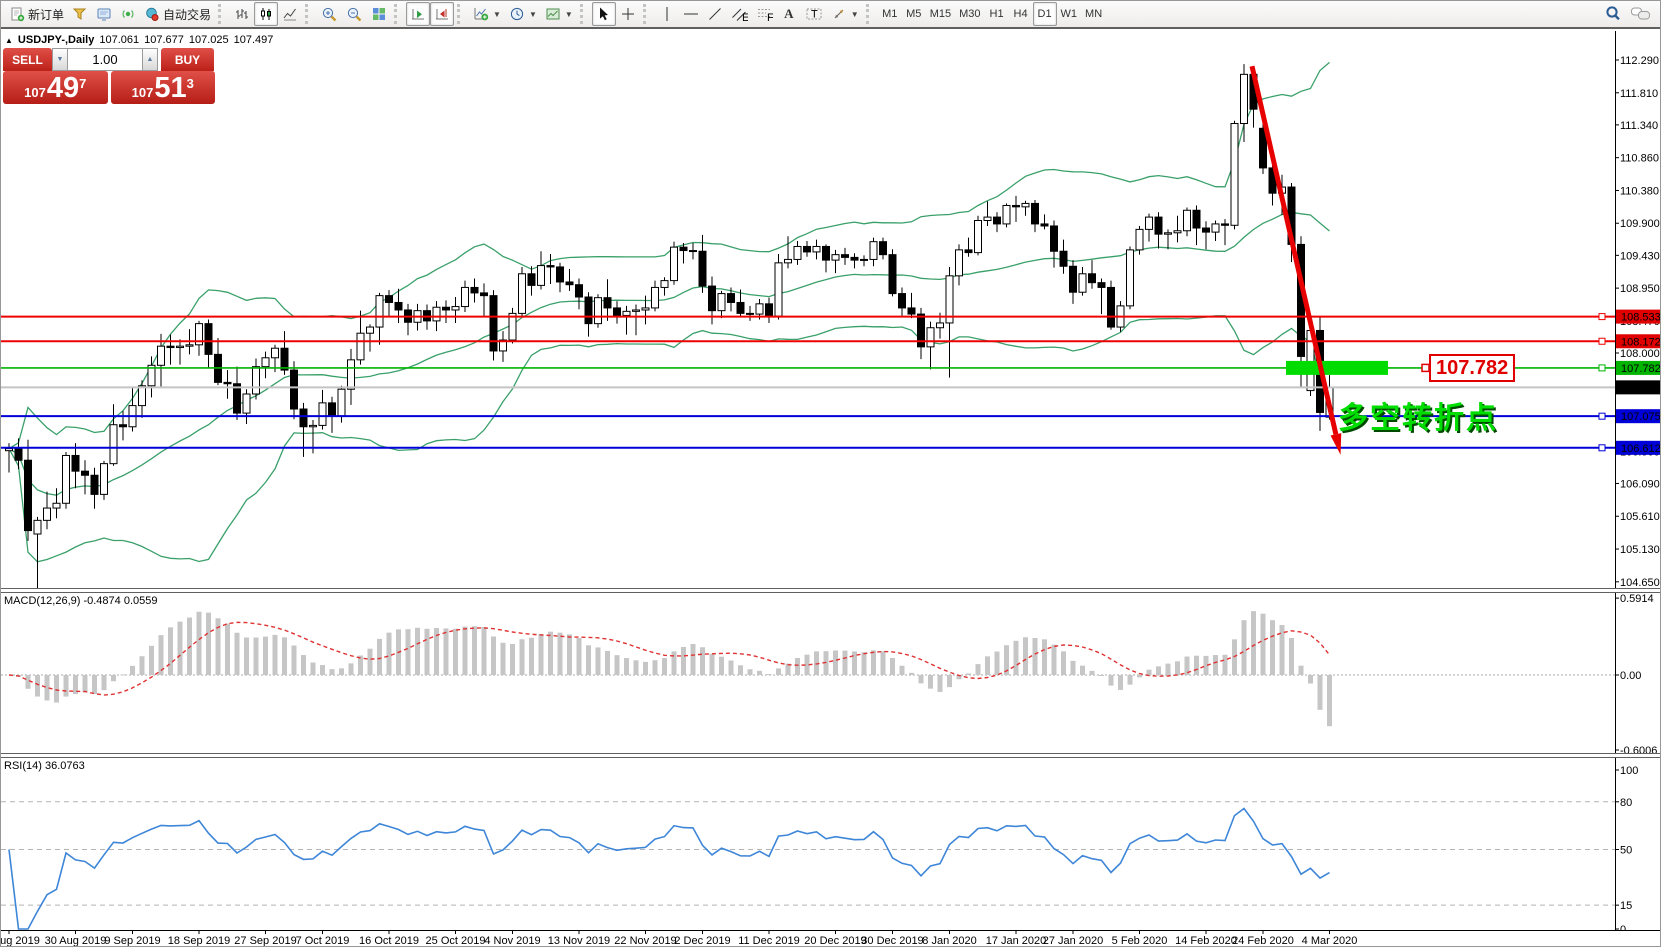 This screenshot has height=947, width=1661. I want to click on svg-text: 106.612, so click(1641, 449).